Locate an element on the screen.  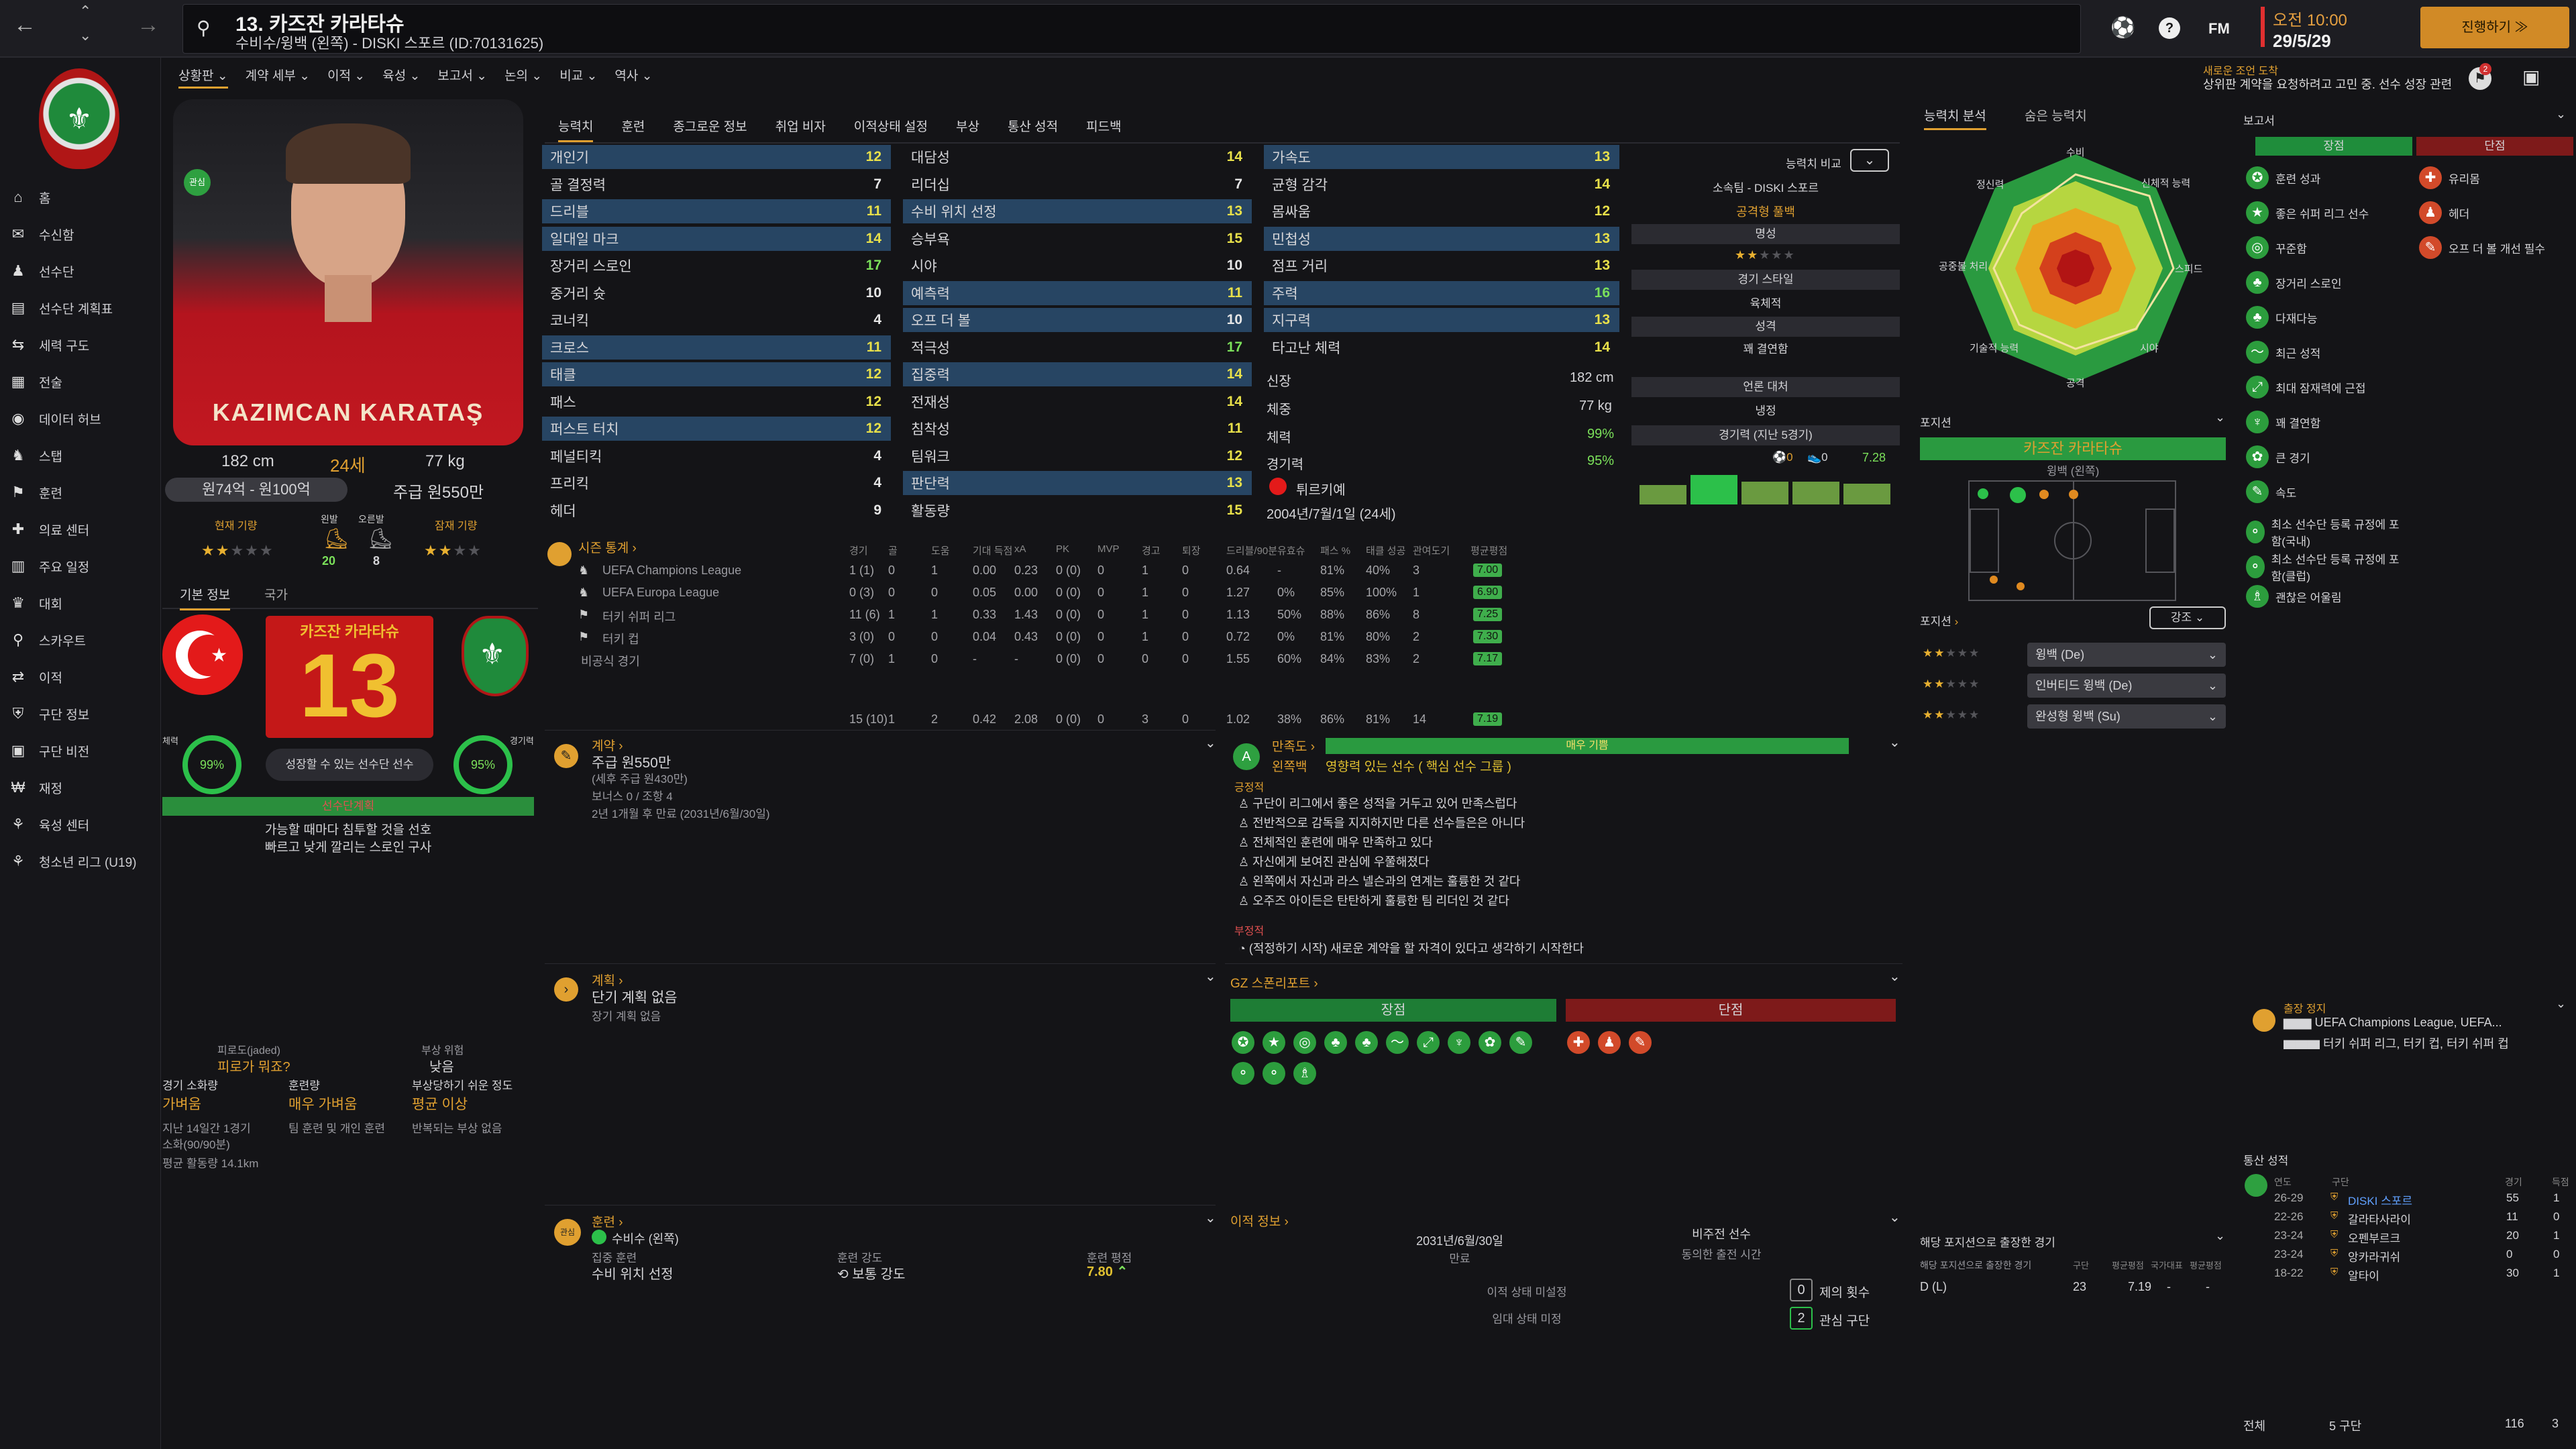
tab-item: 피드백 is located at coordinates (1104, 127).